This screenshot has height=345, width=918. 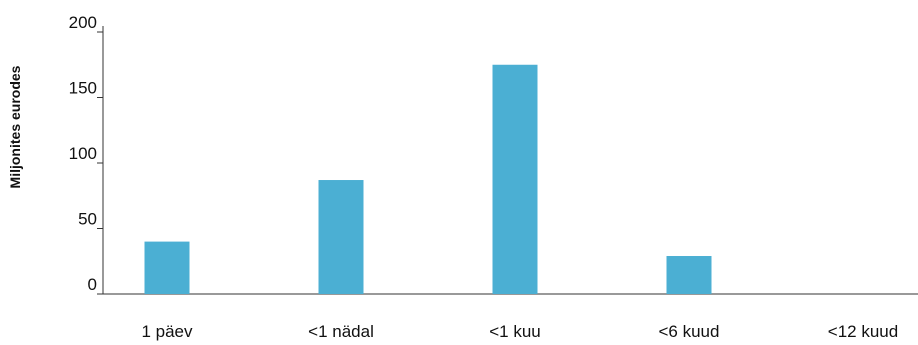 I want to click on x-category-label: <12 kuud, so click(x=863, y=331).